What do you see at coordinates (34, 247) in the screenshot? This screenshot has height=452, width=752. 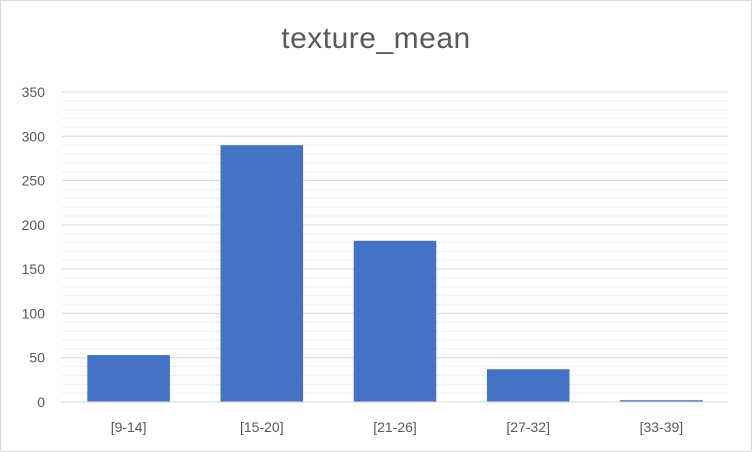 I see `y-axis-ticks: 0 50 100 150 200 250 300 350` at bounding box center [34, 247].